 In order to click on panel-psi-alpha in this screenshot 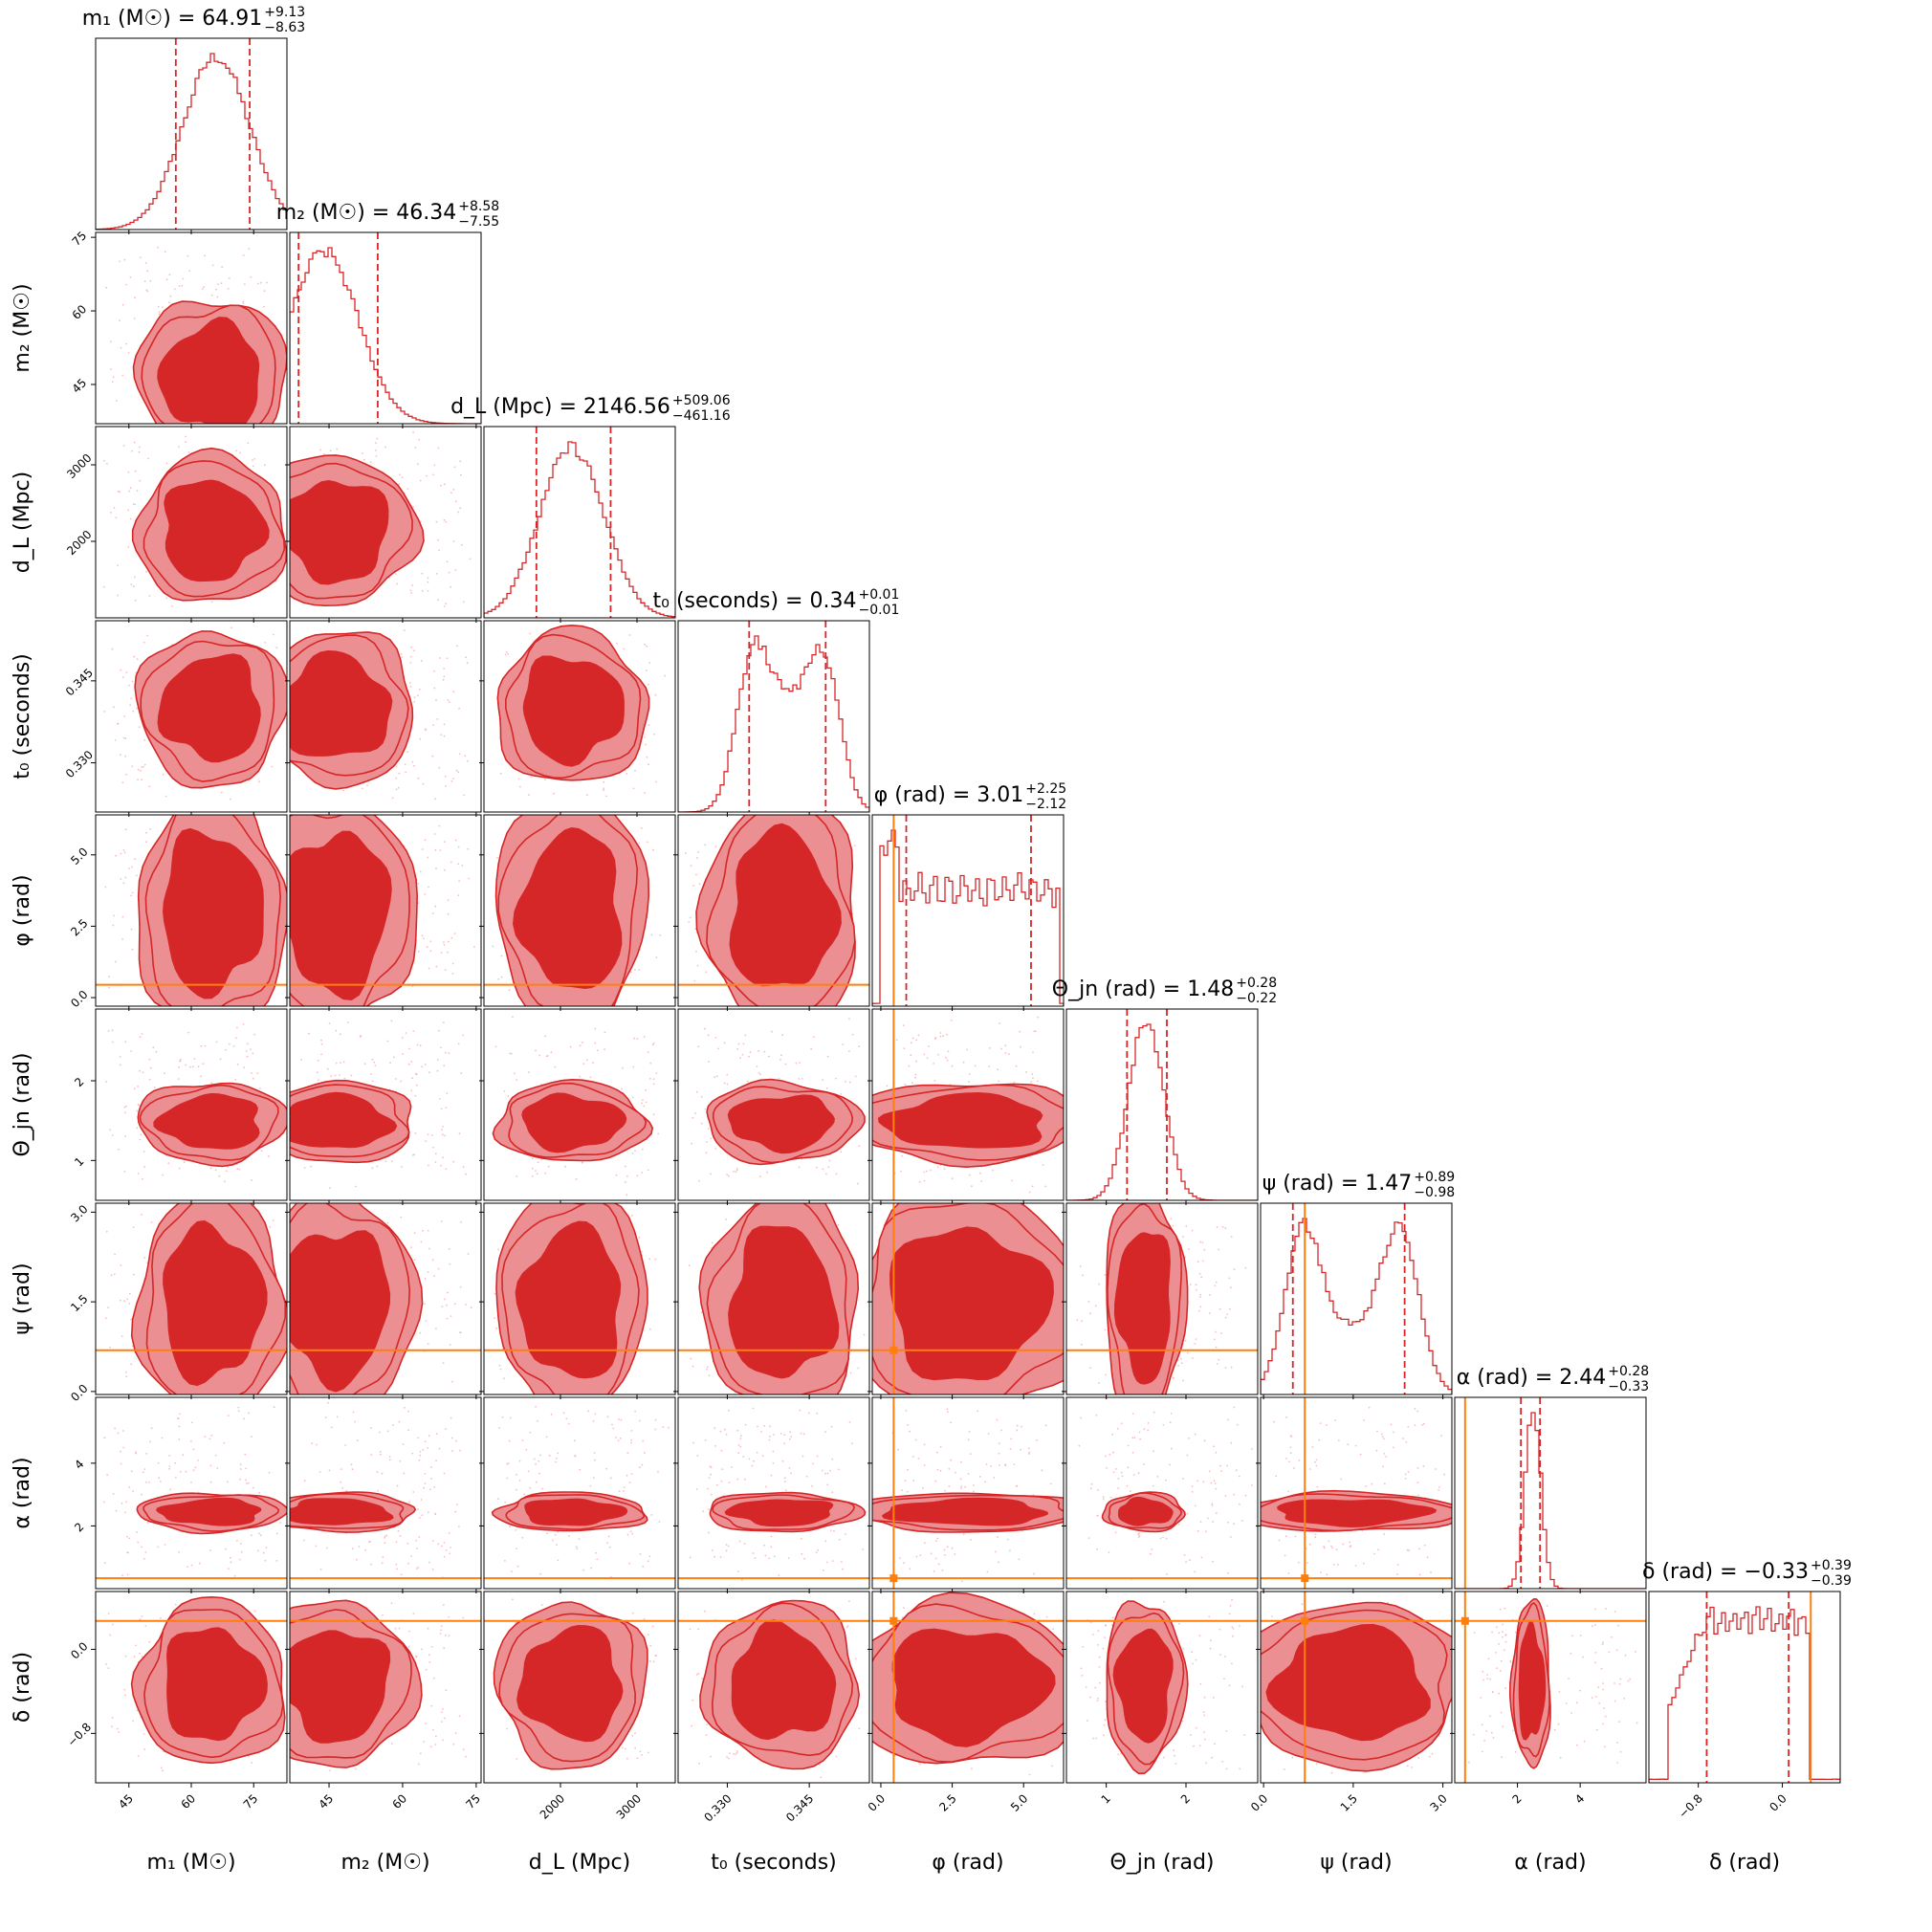, I will do `click(1354, 1494)`.